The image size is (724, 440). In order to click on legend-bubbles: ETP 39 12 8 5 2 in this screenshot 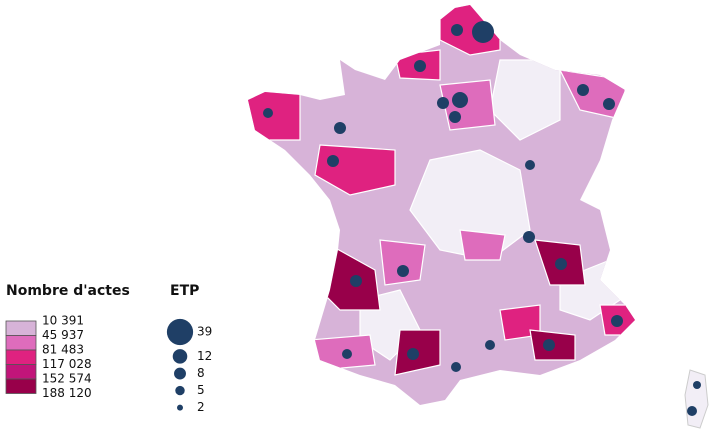, I will do `click(189, 348)`.